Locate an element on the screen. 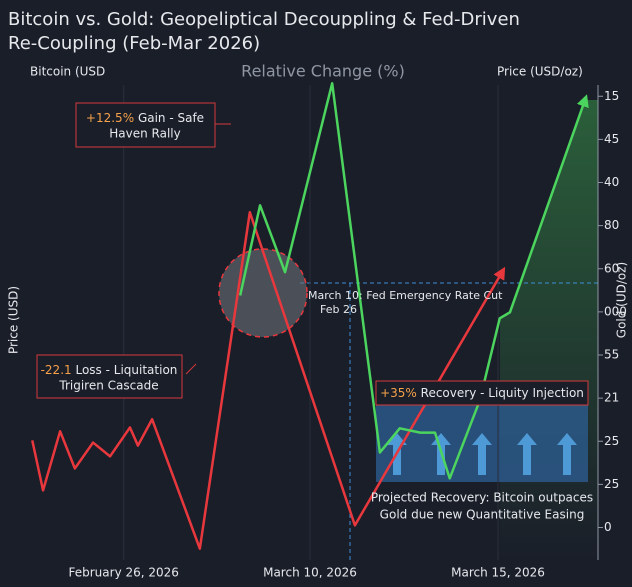 The height and width of the screenshot is (587, 632). annotation: +12.5% Gain - Safe is located at coordinates (145, 118).